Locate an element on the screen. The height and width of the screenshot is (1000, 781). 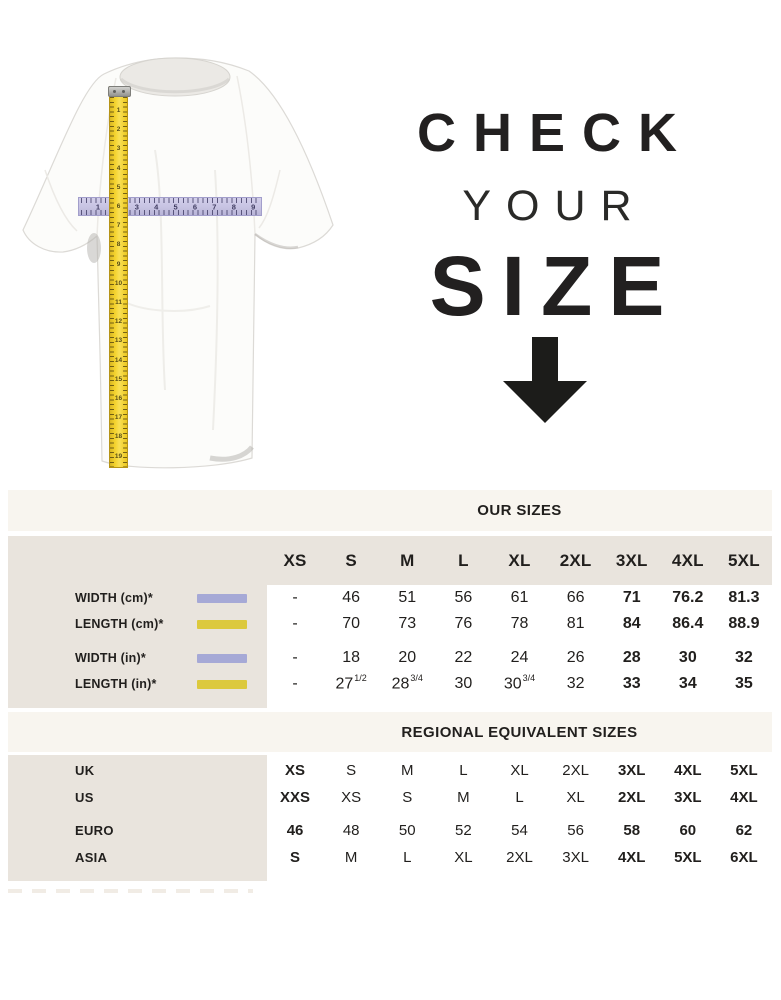
tape-number: 19 is located at coordinates (118, 456).